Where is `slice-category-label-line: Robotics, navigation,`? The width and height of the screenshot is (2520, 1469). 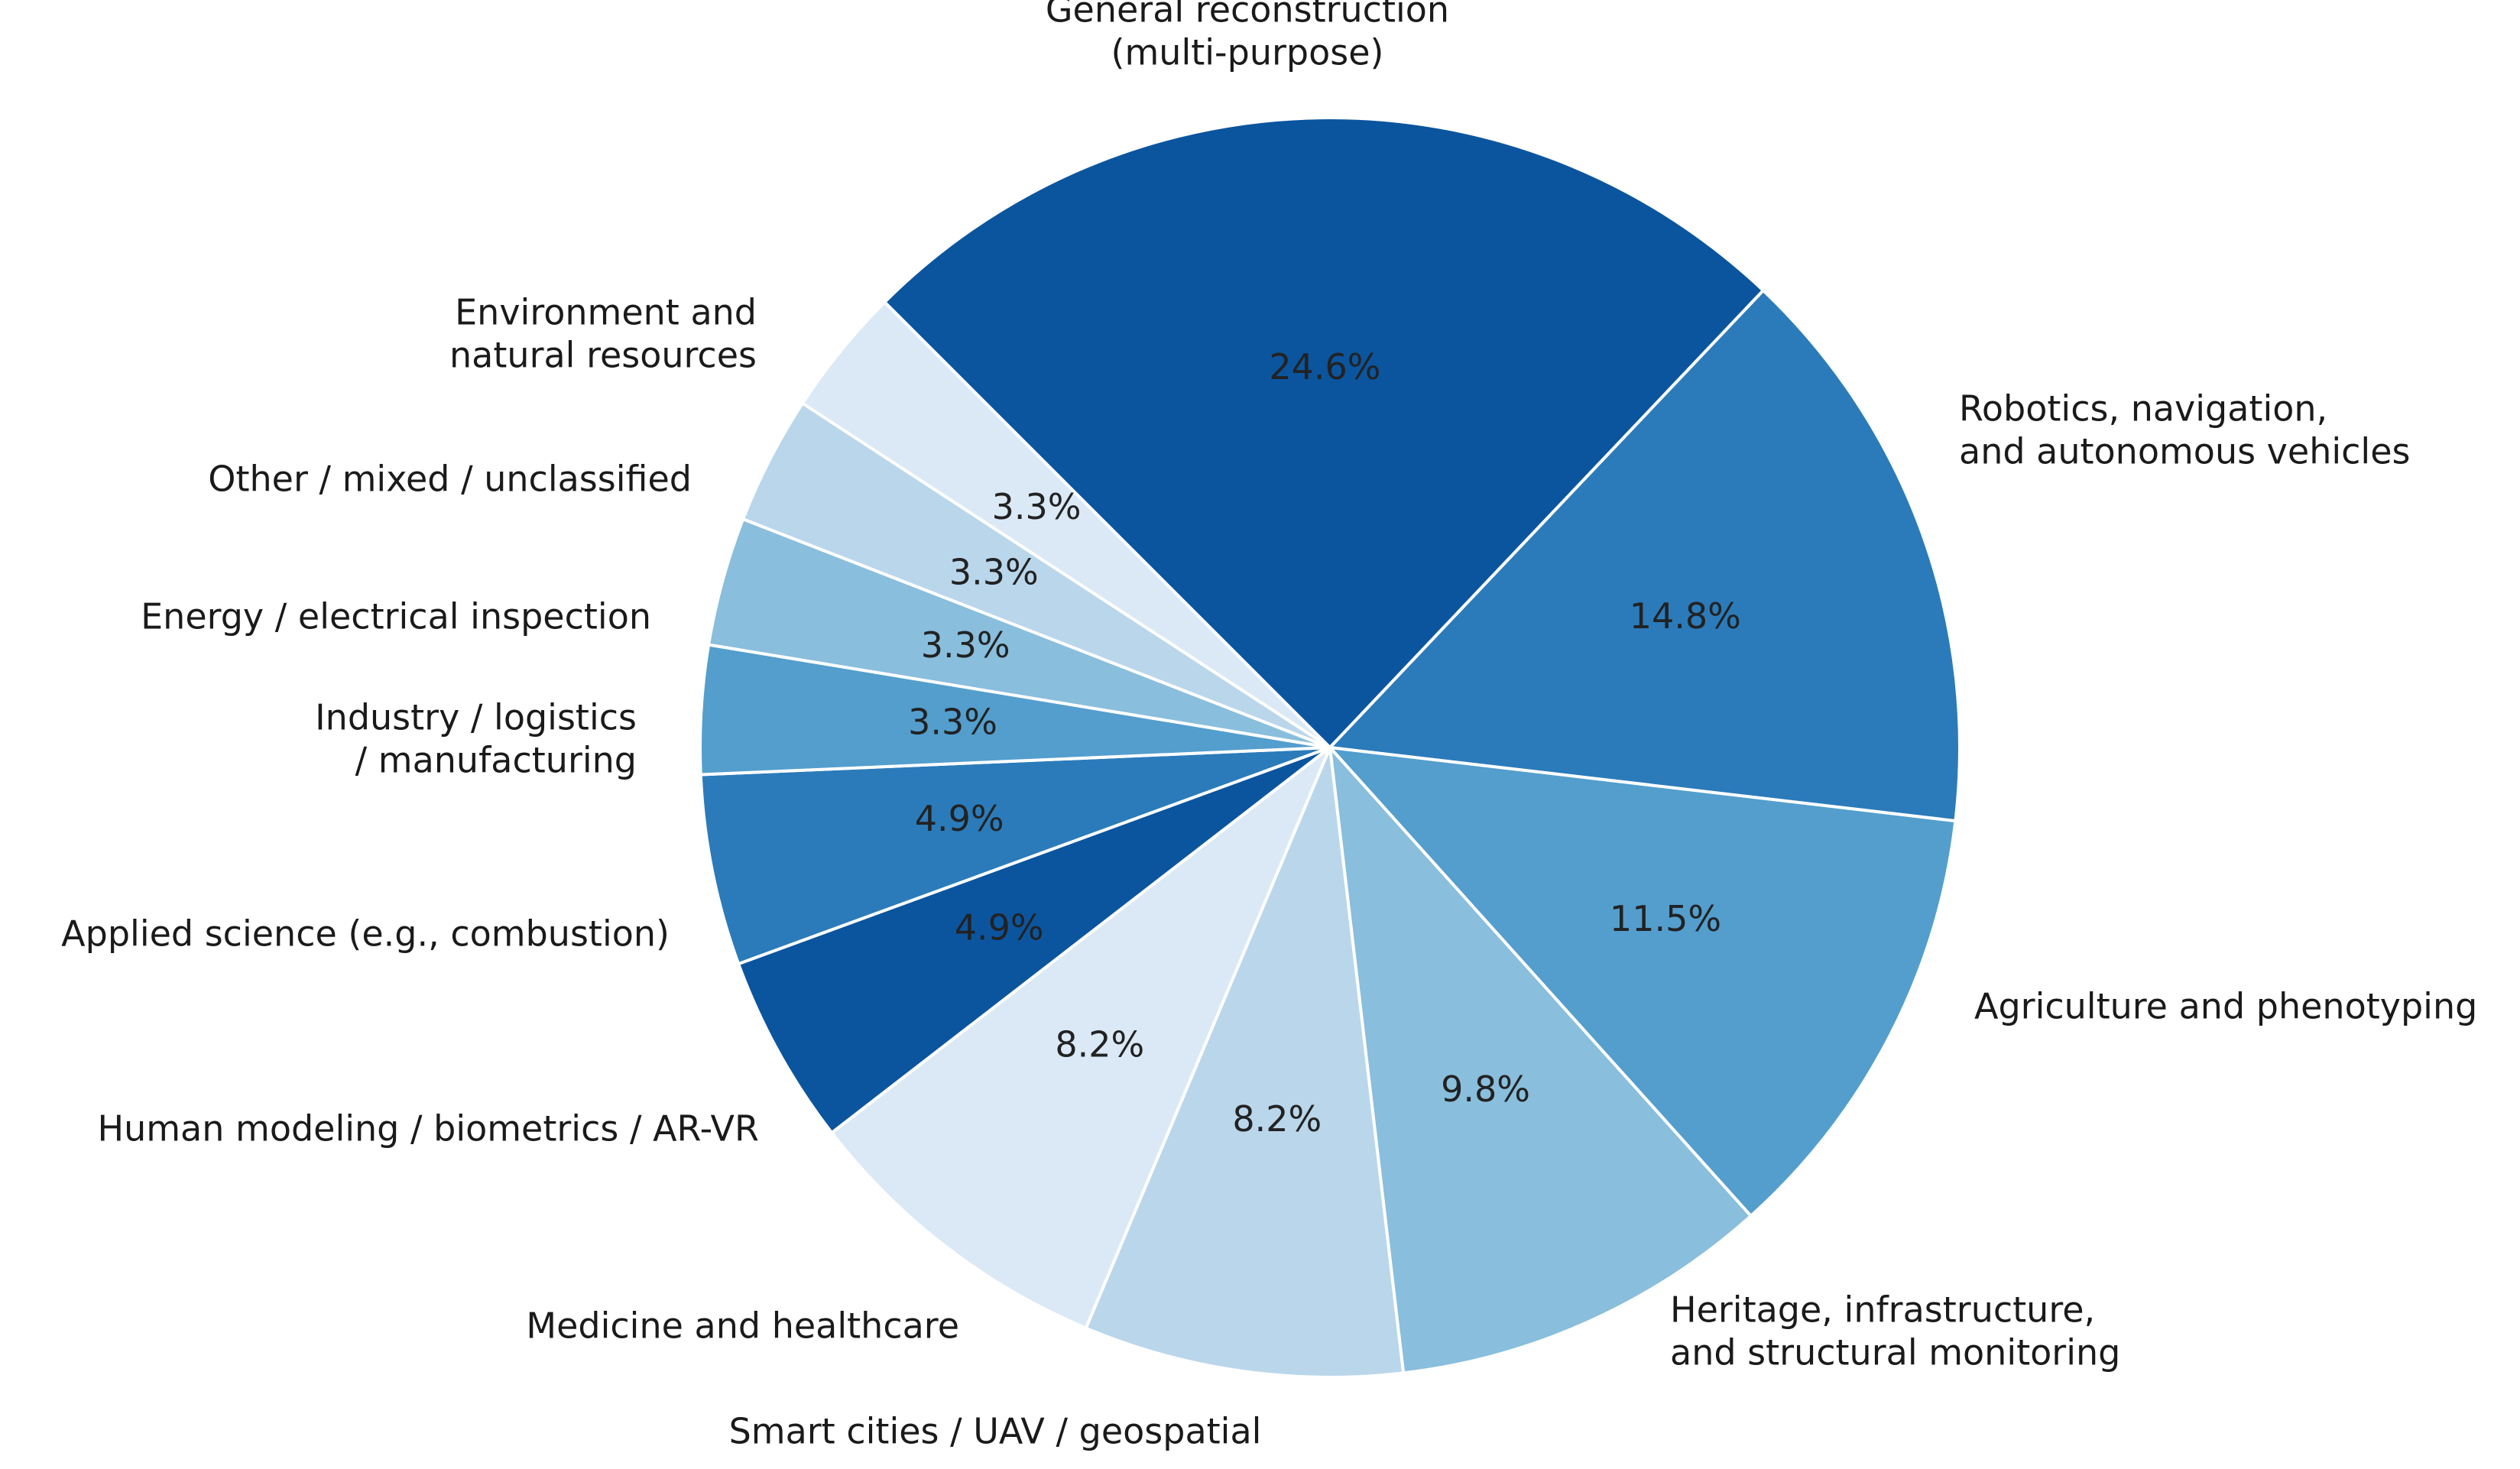 slice-category-label-line: Robotics, navigation, is located at coordinates (2143, 409).